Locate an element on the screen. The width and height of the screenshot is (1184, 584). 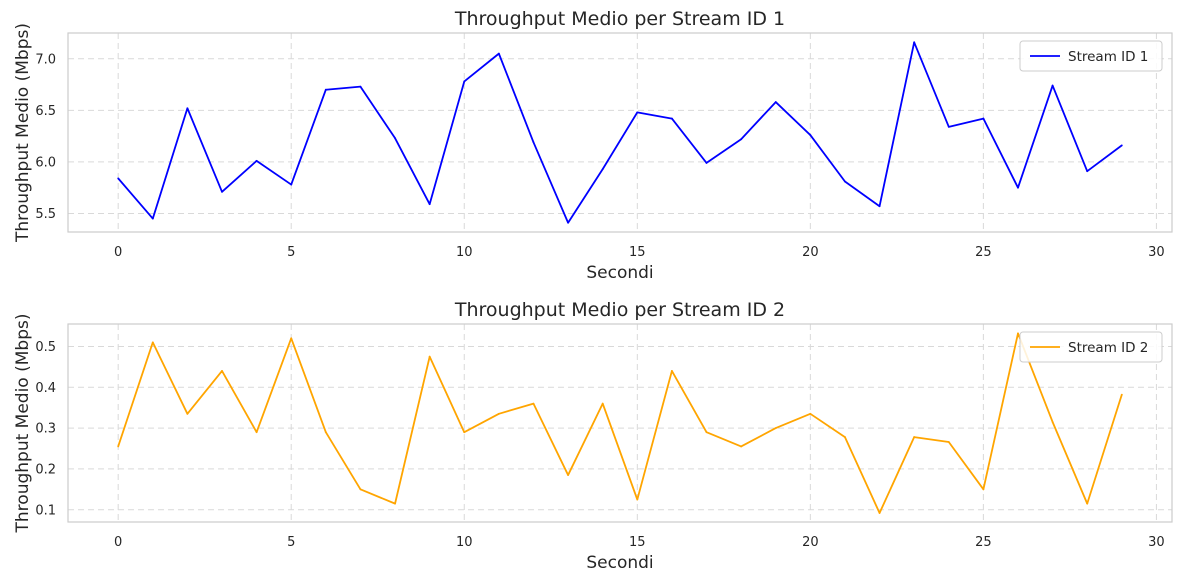
y-tick-label: 0.3 is located at coordinates (45, 429).